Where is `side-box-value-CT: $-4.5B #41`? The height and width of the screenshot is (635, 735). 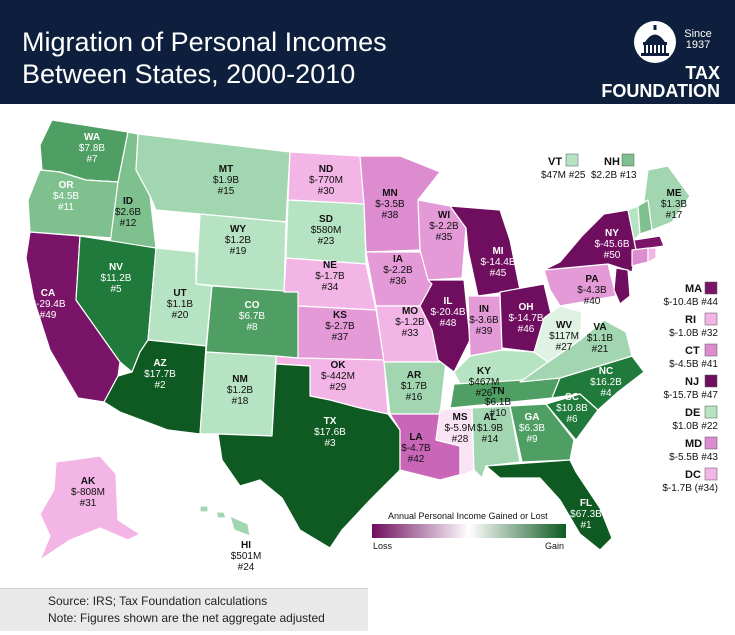 side-box-value-CT: $-4.5B #41 is located at coordinates (693, 364).